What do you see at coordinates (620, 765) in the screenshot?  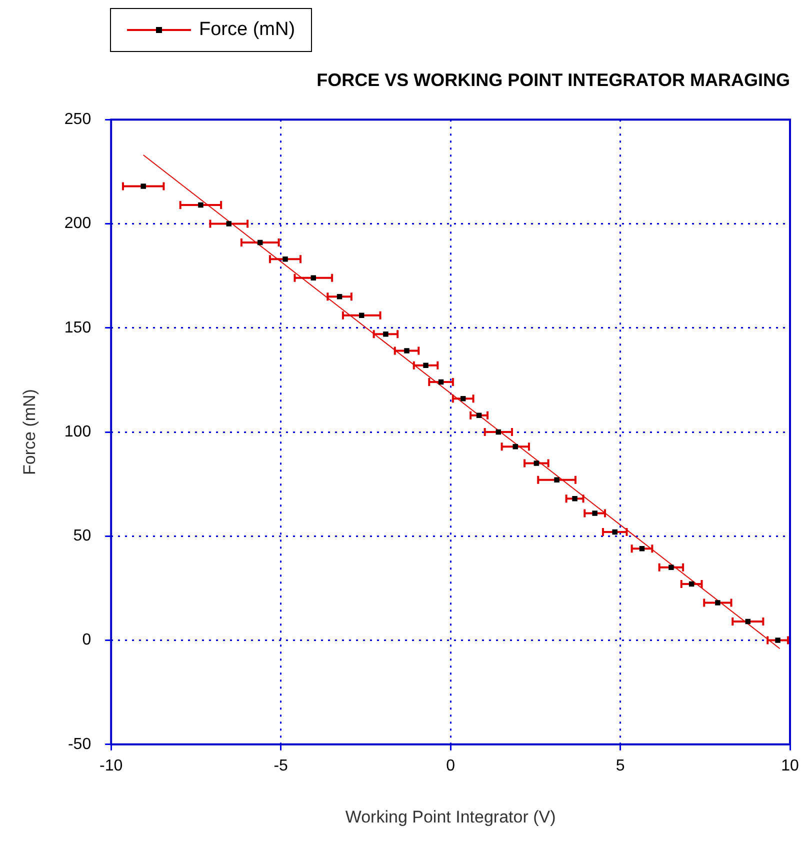 I see `x-tick-label: 5` at bounding box center [620, 765].